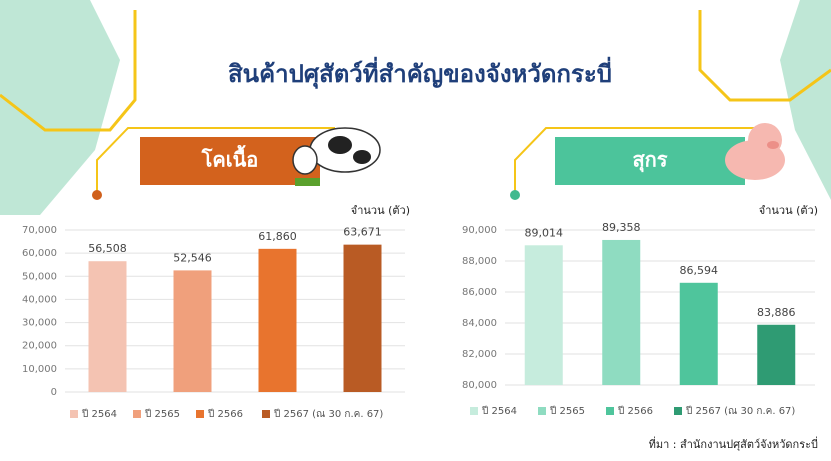  Describe the element at coordinates (107, 248) in the screenshot. I see `value-label: 56,508` at that location.